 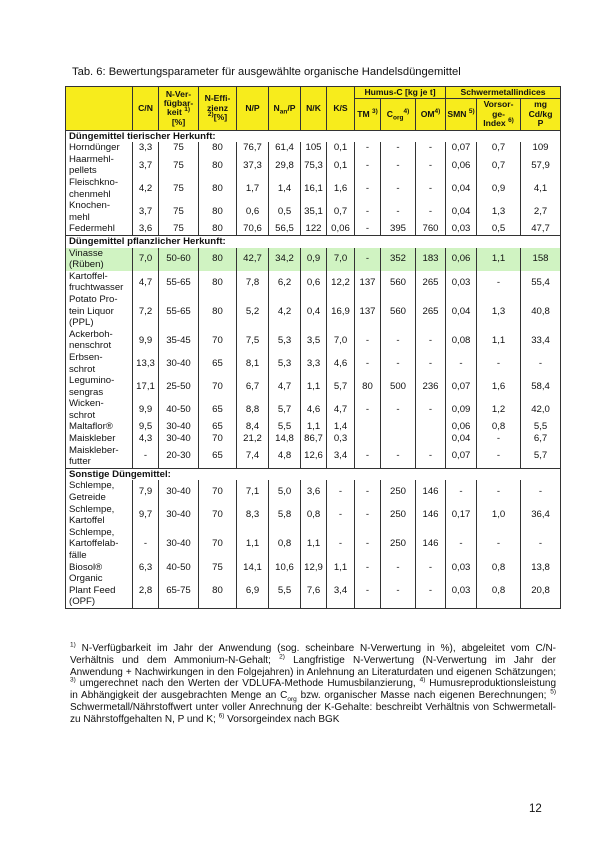 I want to click on header-cell: SMN 5), so click(x=461, y=114).